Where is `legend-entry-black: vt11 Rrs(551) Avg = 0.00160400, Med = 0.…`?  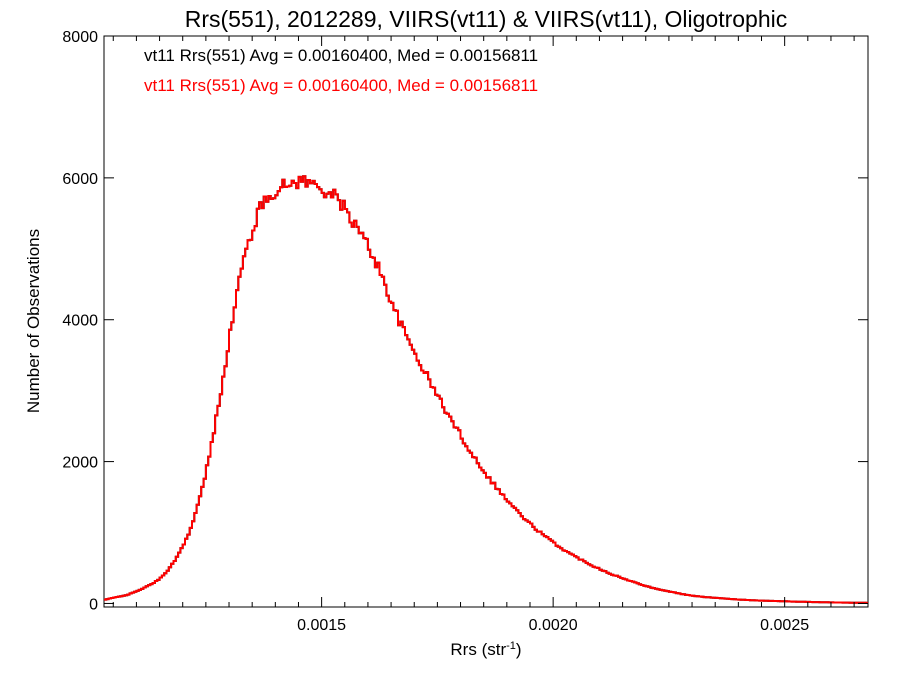 legend-entry-black: vt11 Rrs(551) Avg = 0.00160400, Med = 0.… is located at coordinates (341, 55).